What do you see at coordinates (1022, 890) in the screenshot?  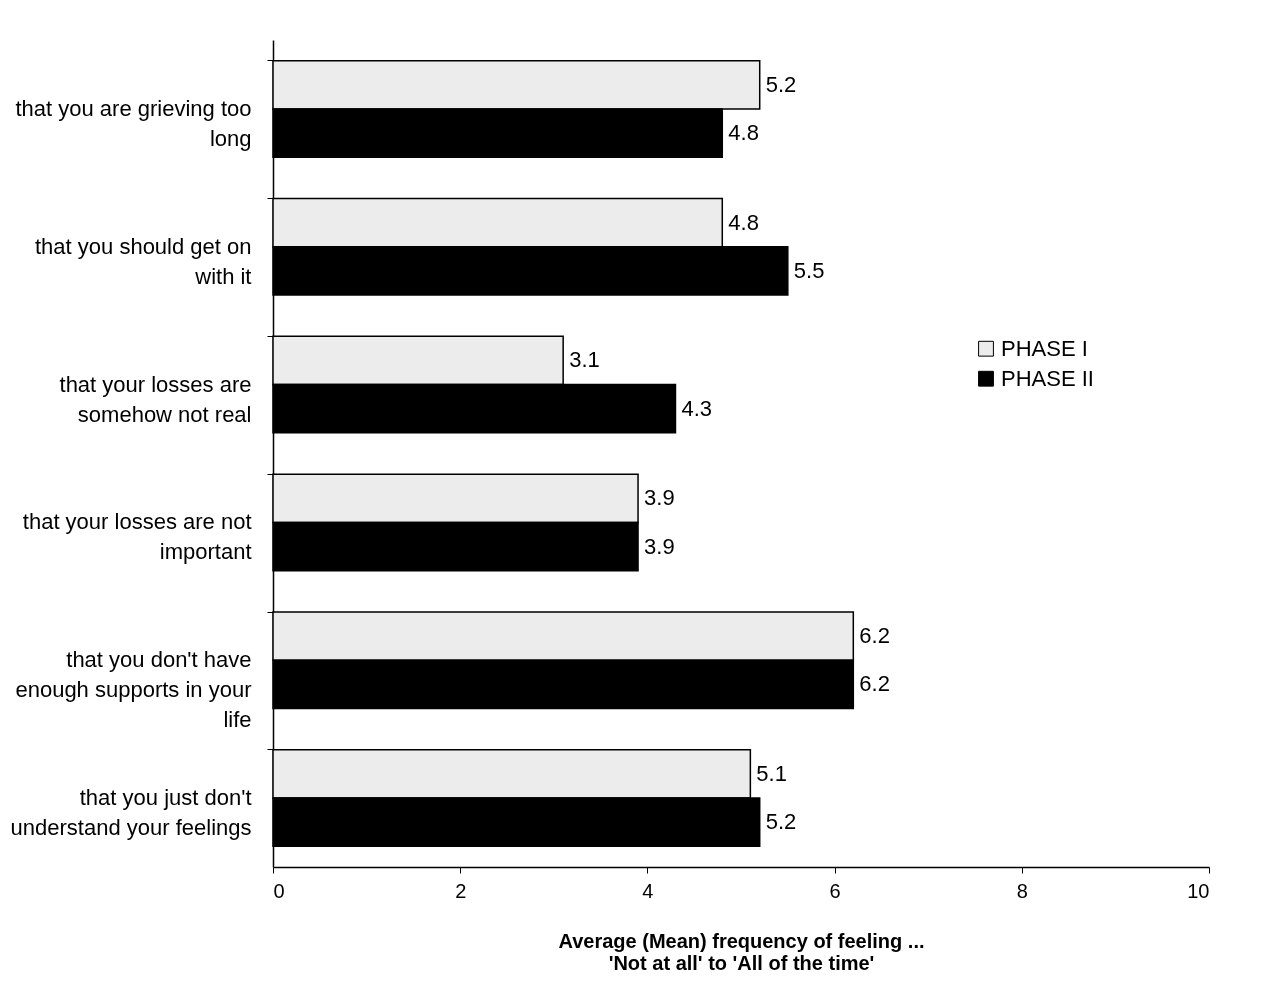 I see `x-tick-label: 8` at bounding box center [1022, 890].